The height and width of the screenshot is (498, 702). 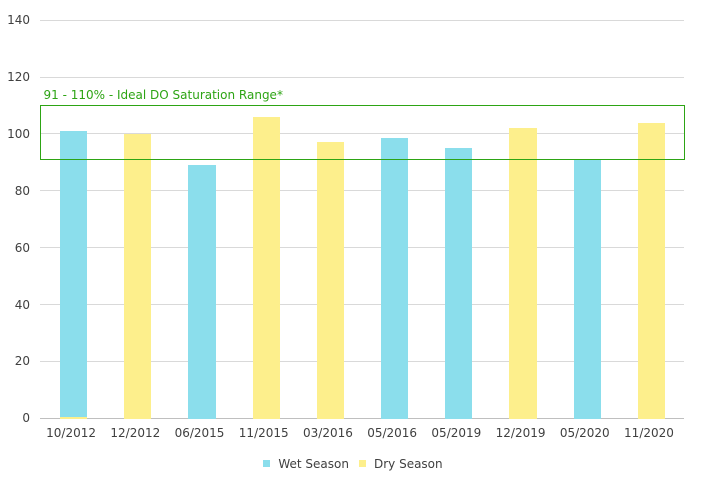 I want to click on x-axis-category-label: 05/2016, so click(x=392, y=433).